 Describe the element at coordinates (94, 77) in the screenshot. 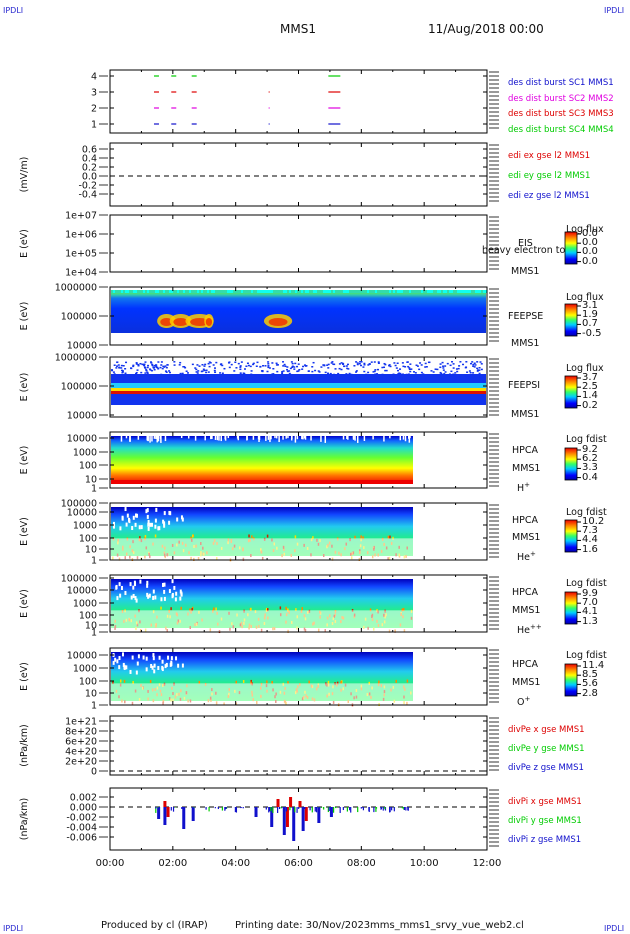

I see `y-tick-label: 4` at that location.